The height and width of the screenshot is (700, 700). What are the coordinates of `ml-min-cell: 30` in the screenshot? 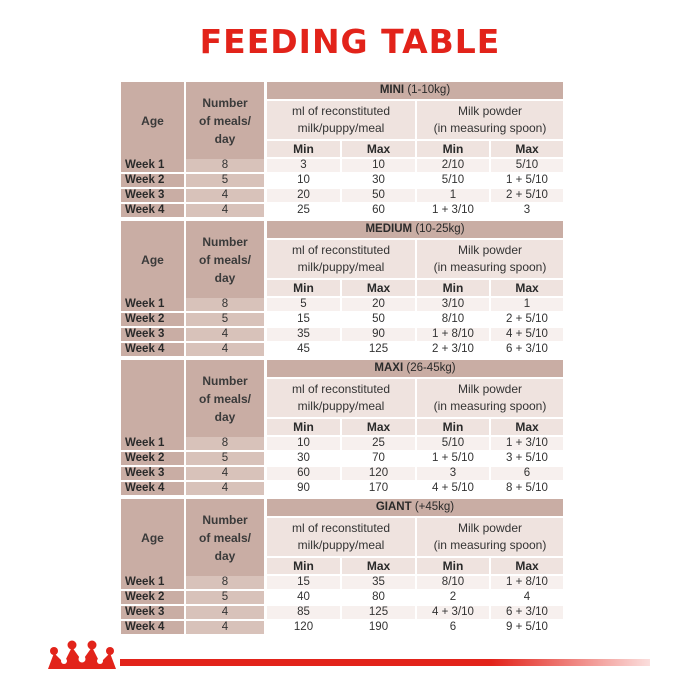 It's located at (303, 458).